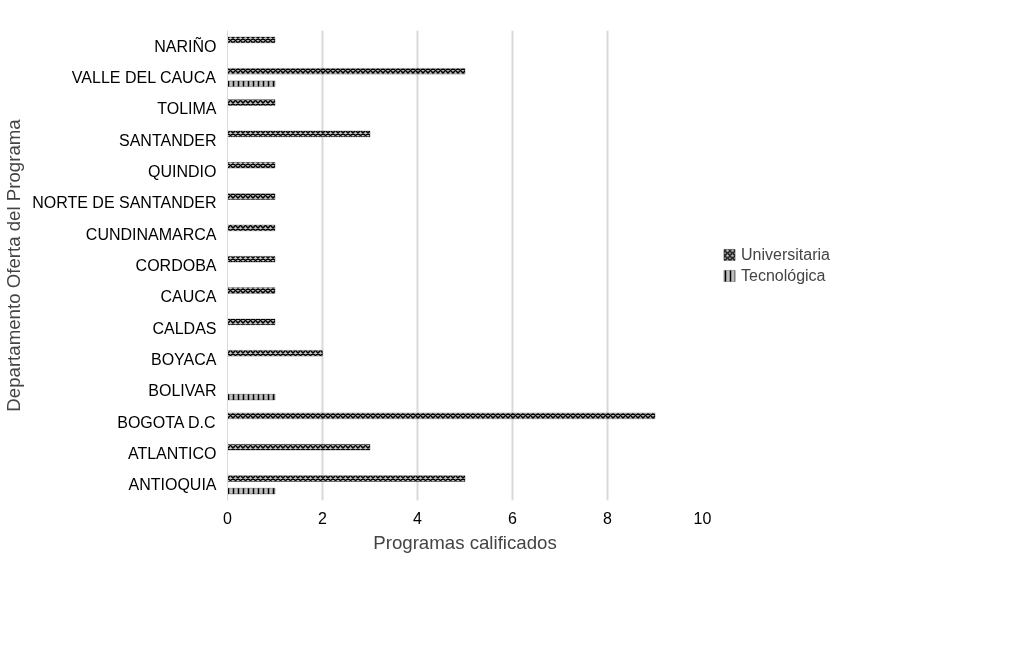 This screenshot has height=652, width=1015. What do you see at coordinates (168, 140) in the screenshot?
I see `y-tick-label: SANTANDER` at bounding box center [168, 140].